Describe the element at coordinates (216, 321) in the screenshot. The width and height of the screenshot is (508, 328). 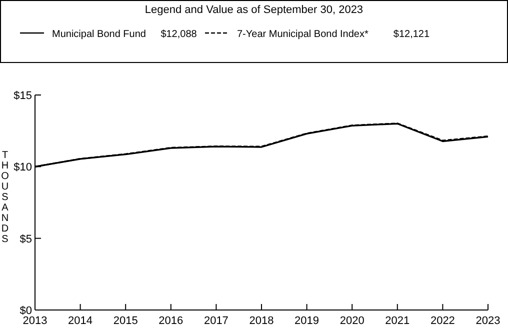
I see `x-tick-label: 2017` at that location.